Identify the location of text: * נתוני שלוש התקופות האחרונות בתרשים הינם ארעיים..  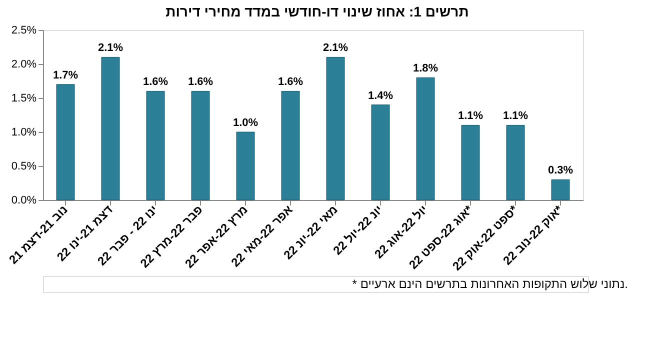
(490, 284).